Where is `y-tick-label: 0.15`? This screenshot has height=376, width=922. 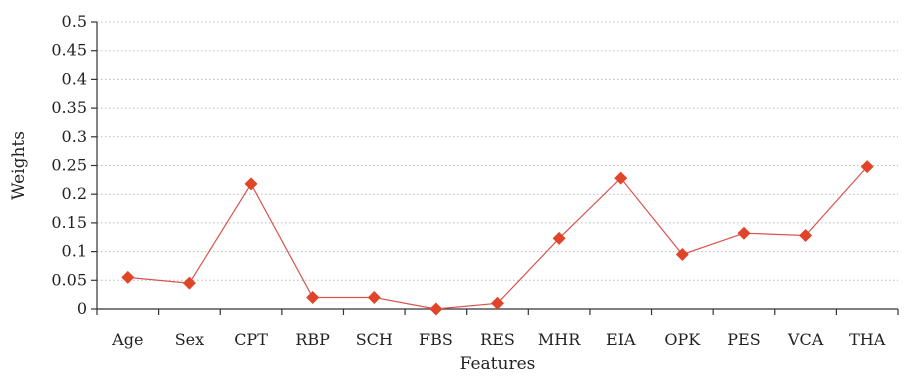
y-tick-label: 0.15 is located at coordinates (69, 222).